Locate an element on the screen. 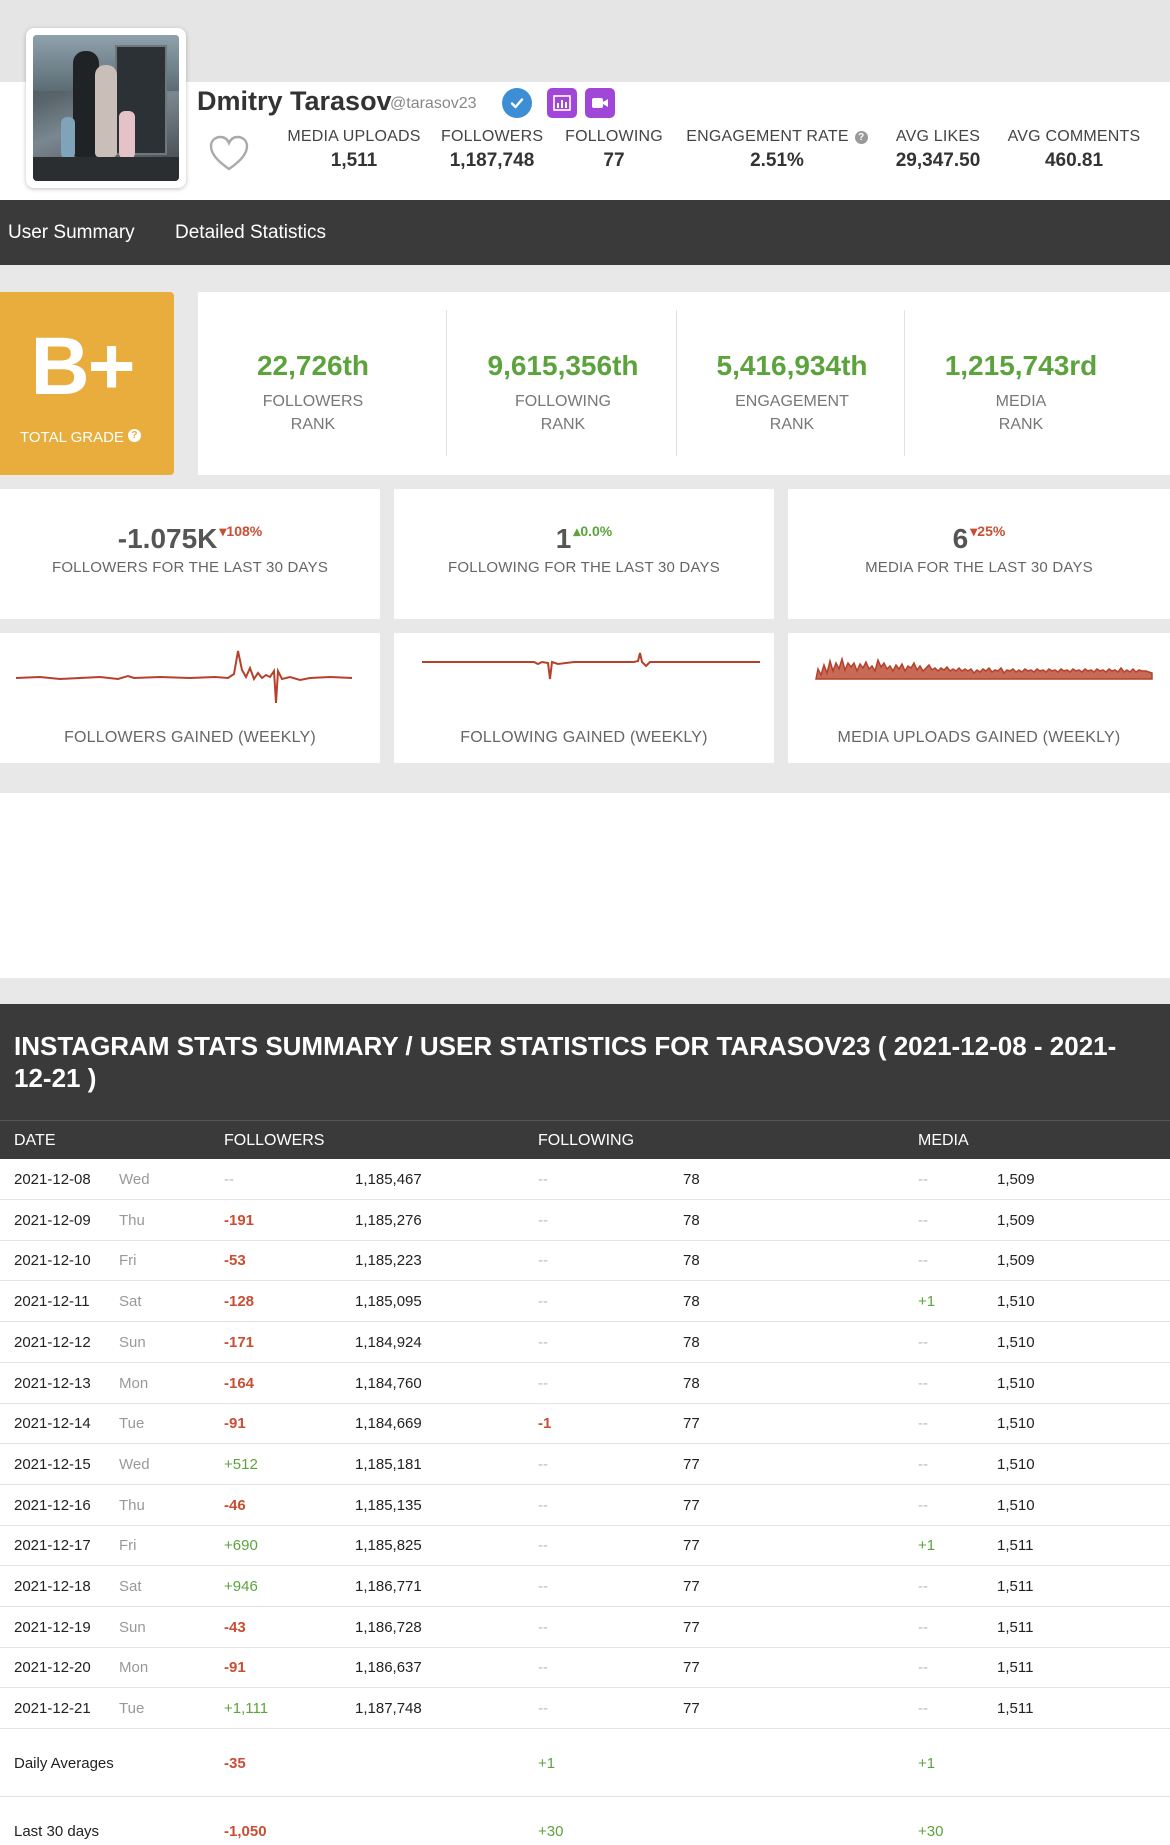 The width and height of the screenshot is (1170, 1845). followers-change: +946 is located at coordinates (241, 1586).